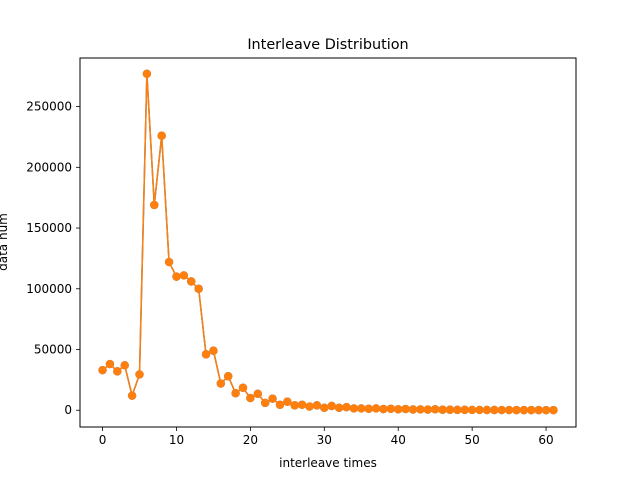 This screenshot has height=480, width=640. Describe the element at coordinates (324, 440) in the screenshot. I see `x-tick-label: 30` at that location.